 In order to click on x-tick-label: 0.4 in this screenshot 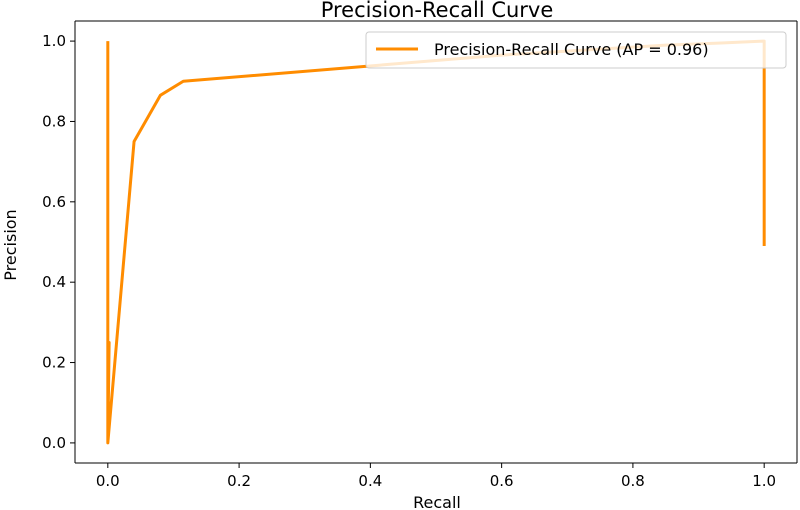, I will do `click(370, 481)`.